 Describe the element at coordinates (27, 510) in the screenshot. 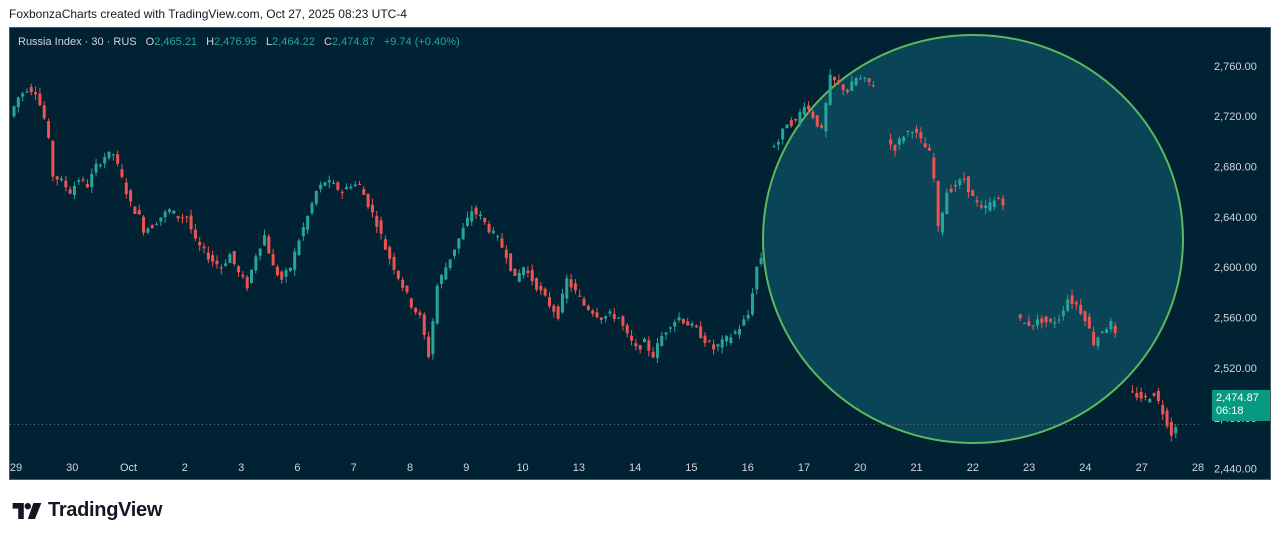

I see `tradingview-logo-icon` at that location.